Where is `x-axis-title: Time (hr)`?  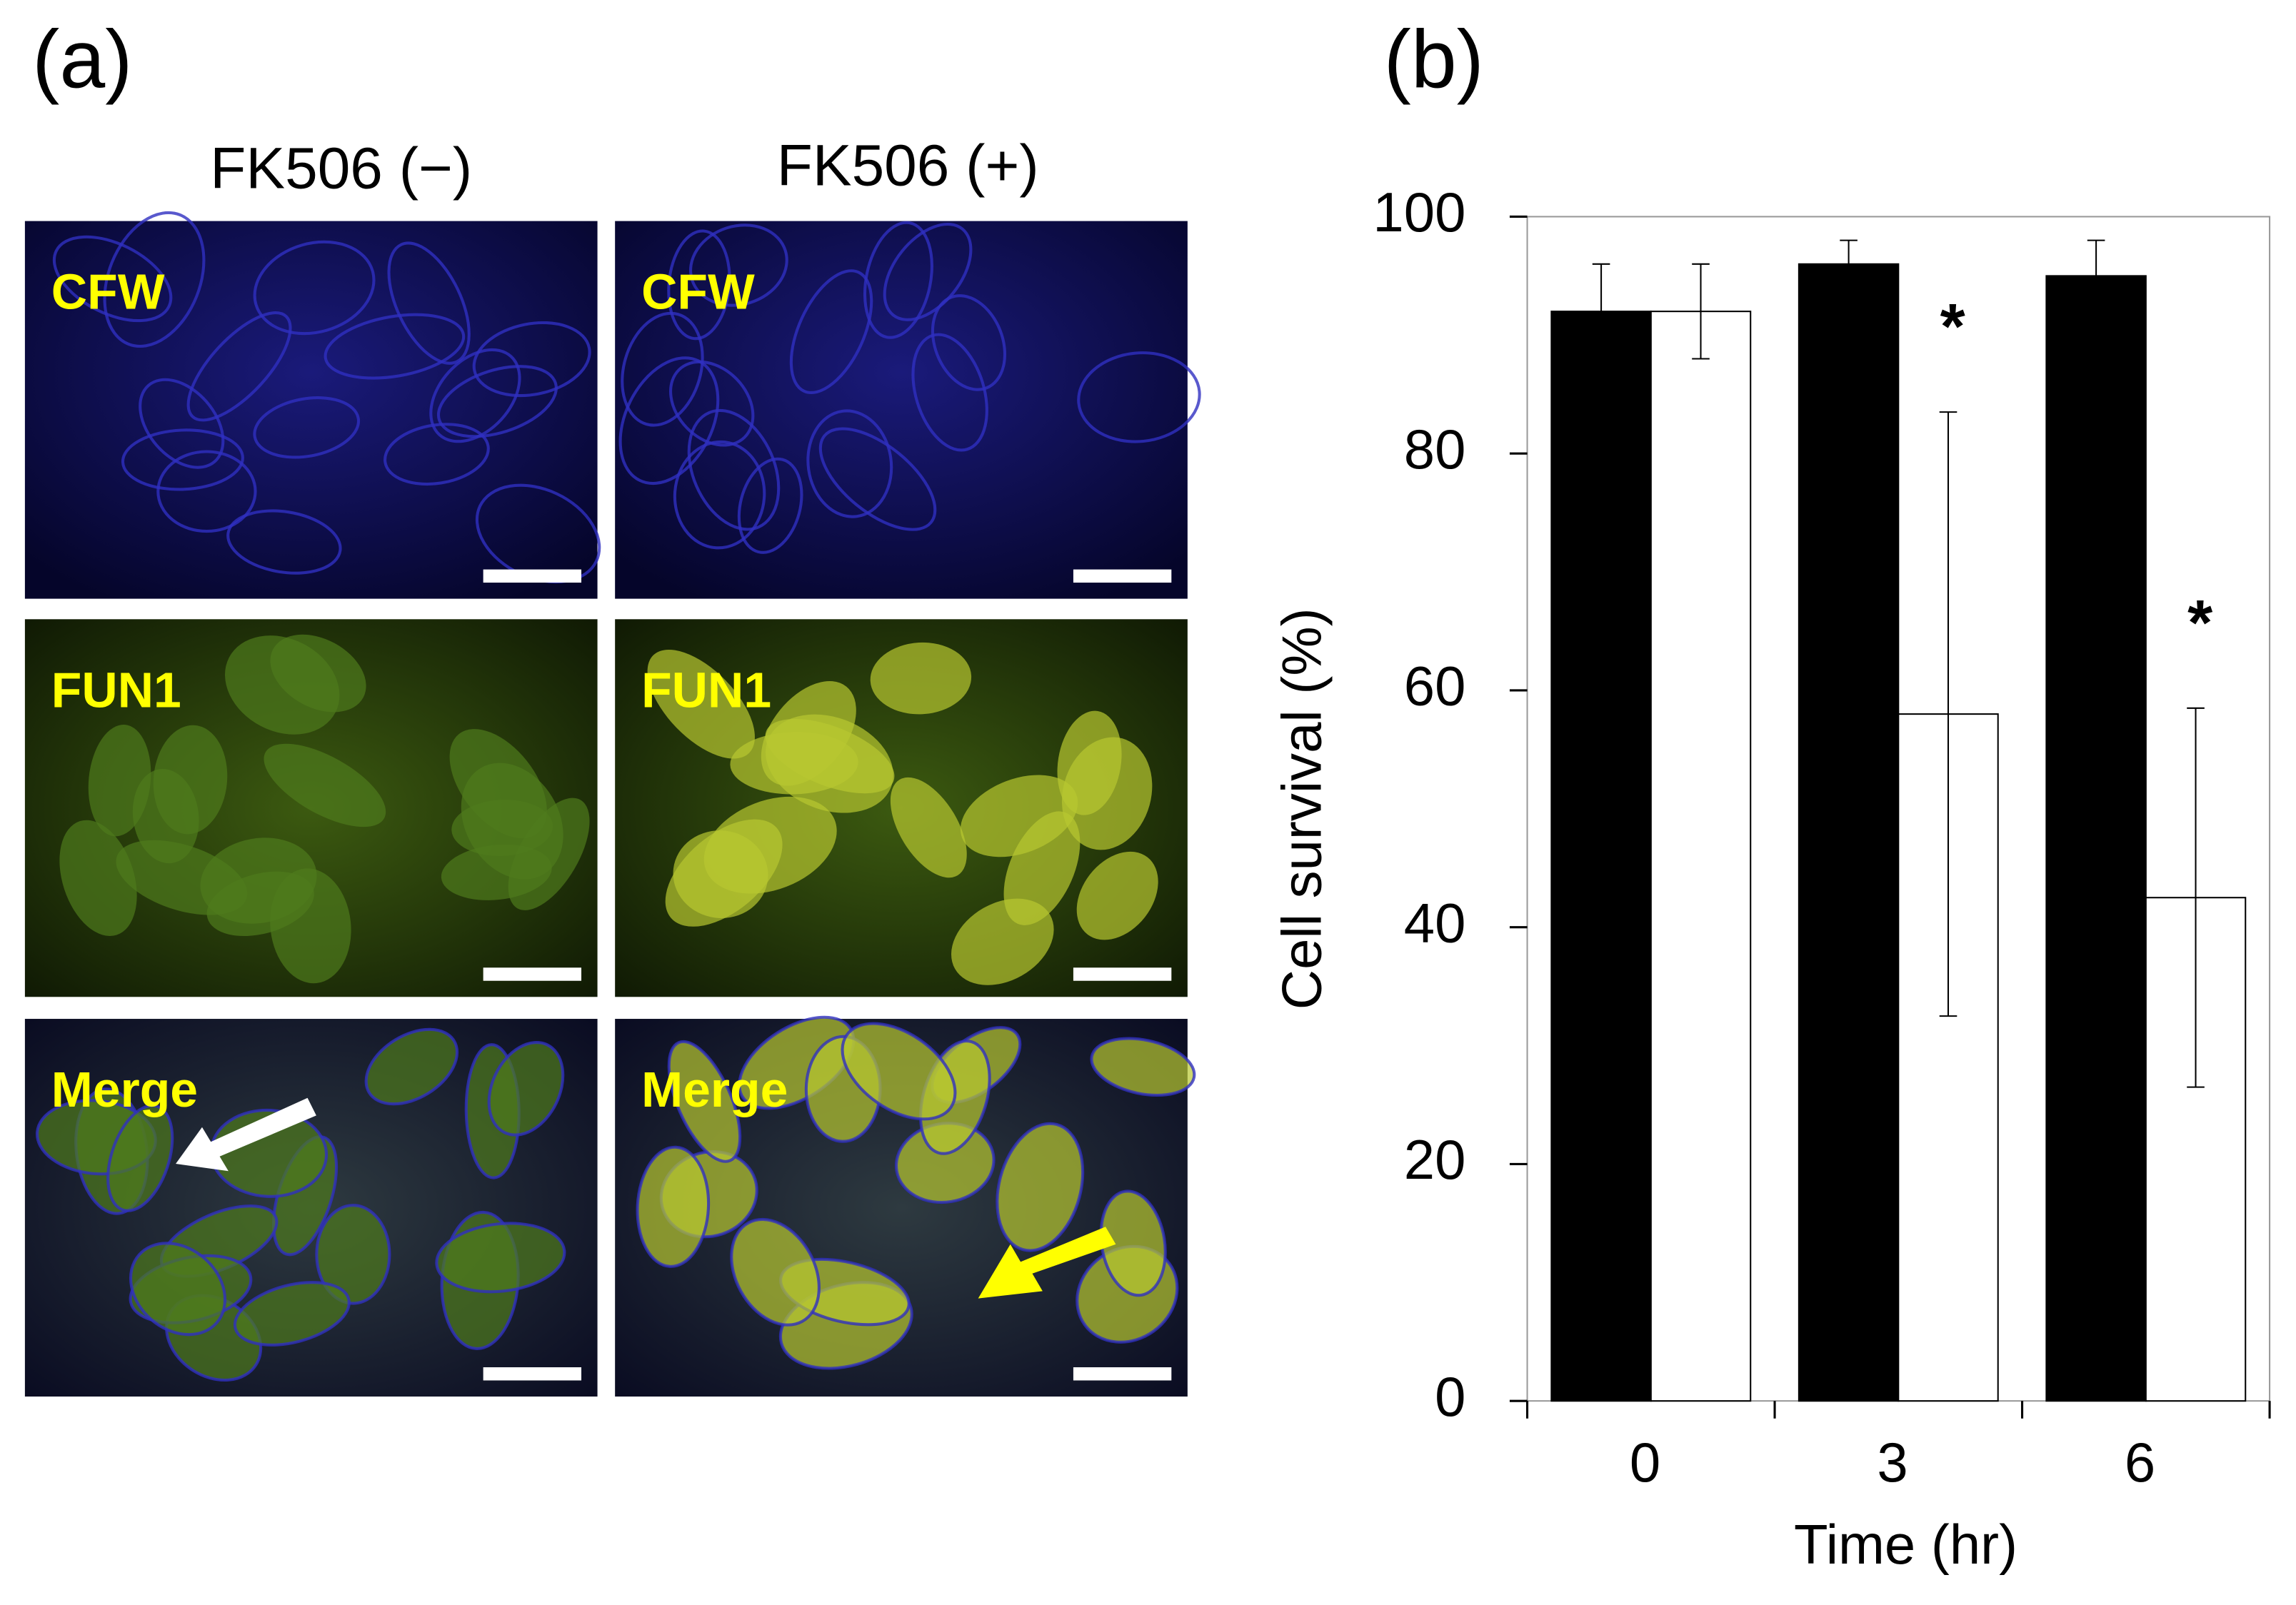 x-axis-title: Time (hr) is located at coordinates (1905, 1545).